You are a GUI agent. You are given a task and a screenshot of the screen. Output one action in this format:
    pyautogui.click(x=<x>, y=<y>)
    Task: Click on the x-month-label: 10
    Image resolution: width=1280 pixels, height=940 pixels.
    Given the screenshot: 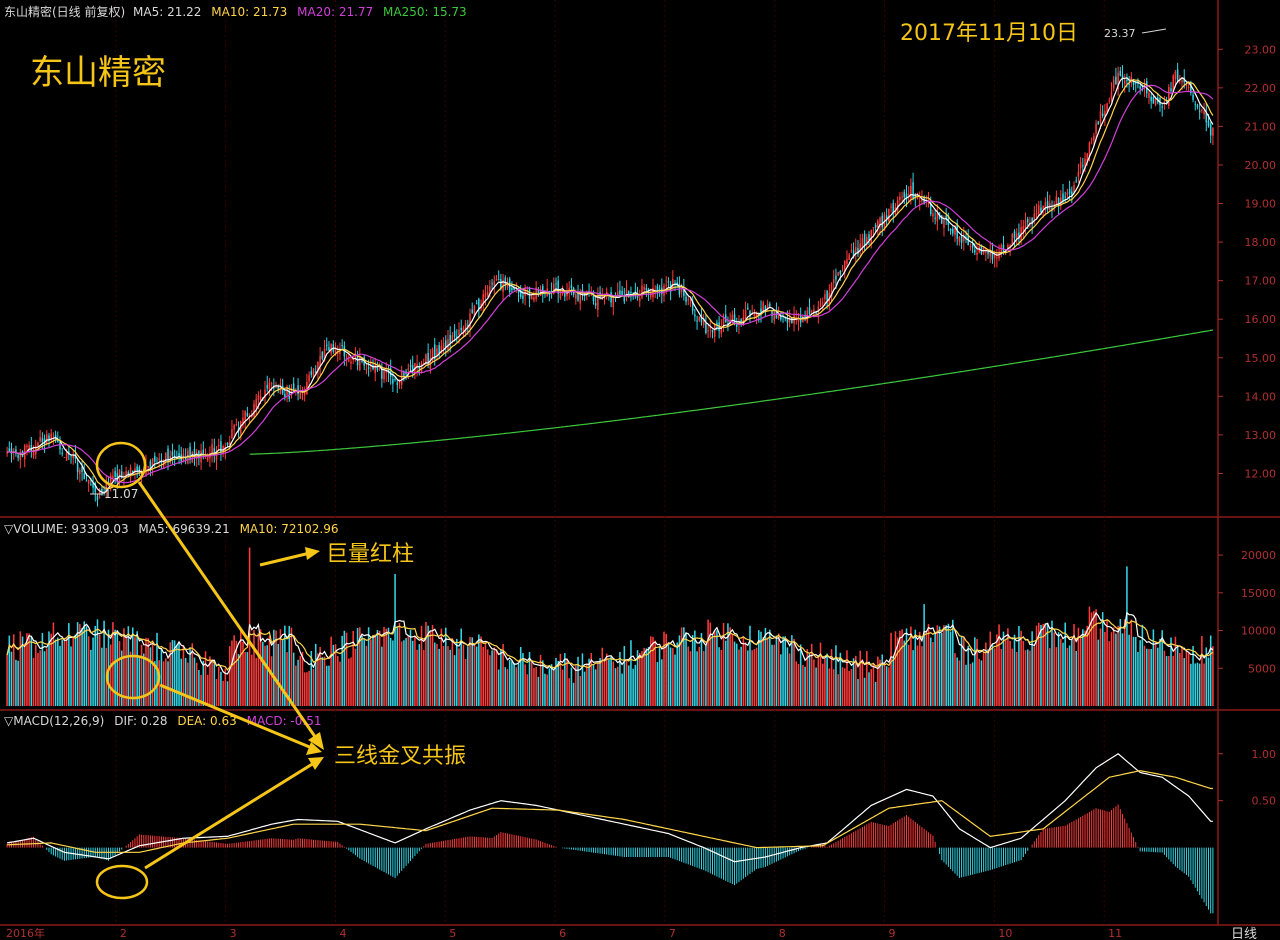 What is the action you would take?
    pyautogui.click(x=1005, y=933)
    